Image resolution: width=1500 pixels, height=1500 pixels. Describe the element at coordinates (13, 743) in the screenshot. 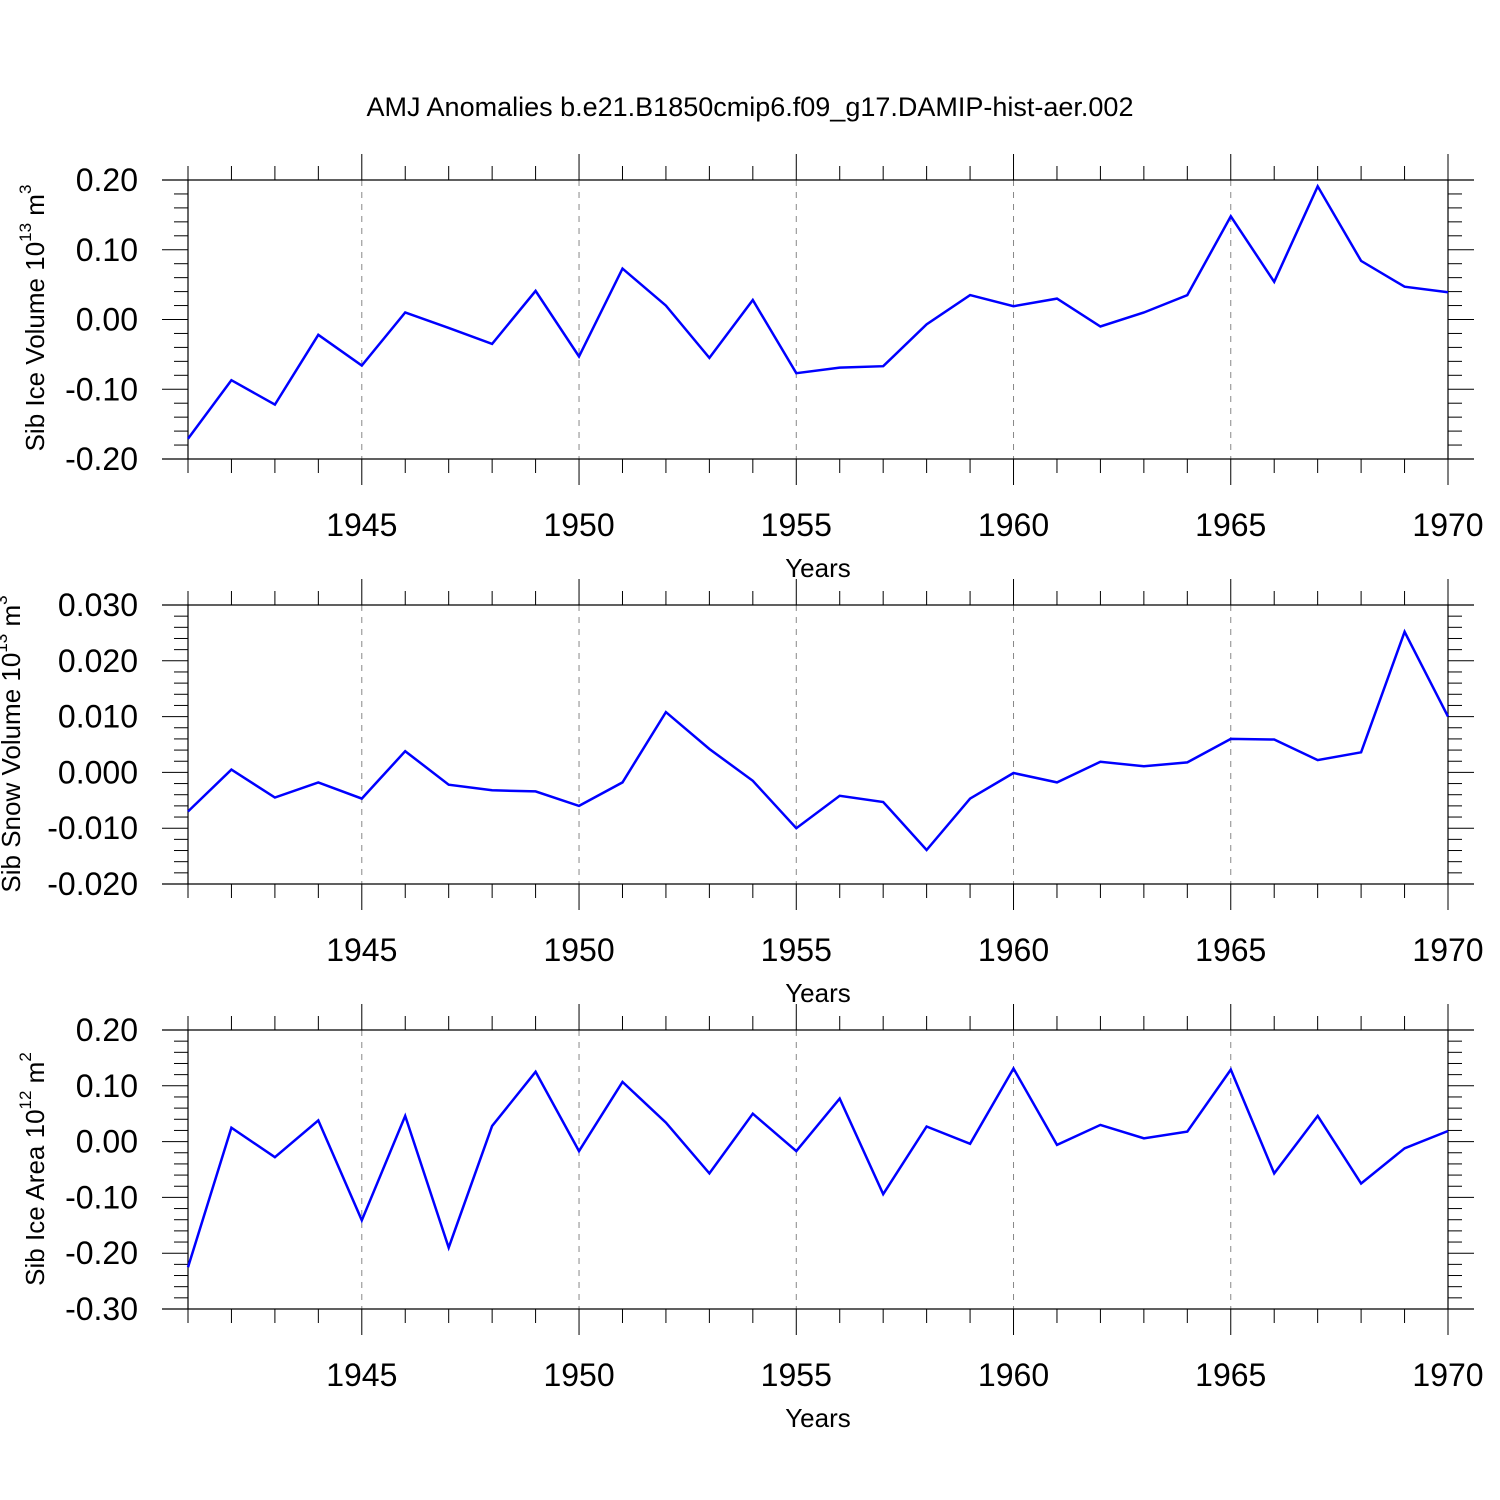

I see `panel-2-ylabel: Sib Snow Volume 1013 m3` at that location.